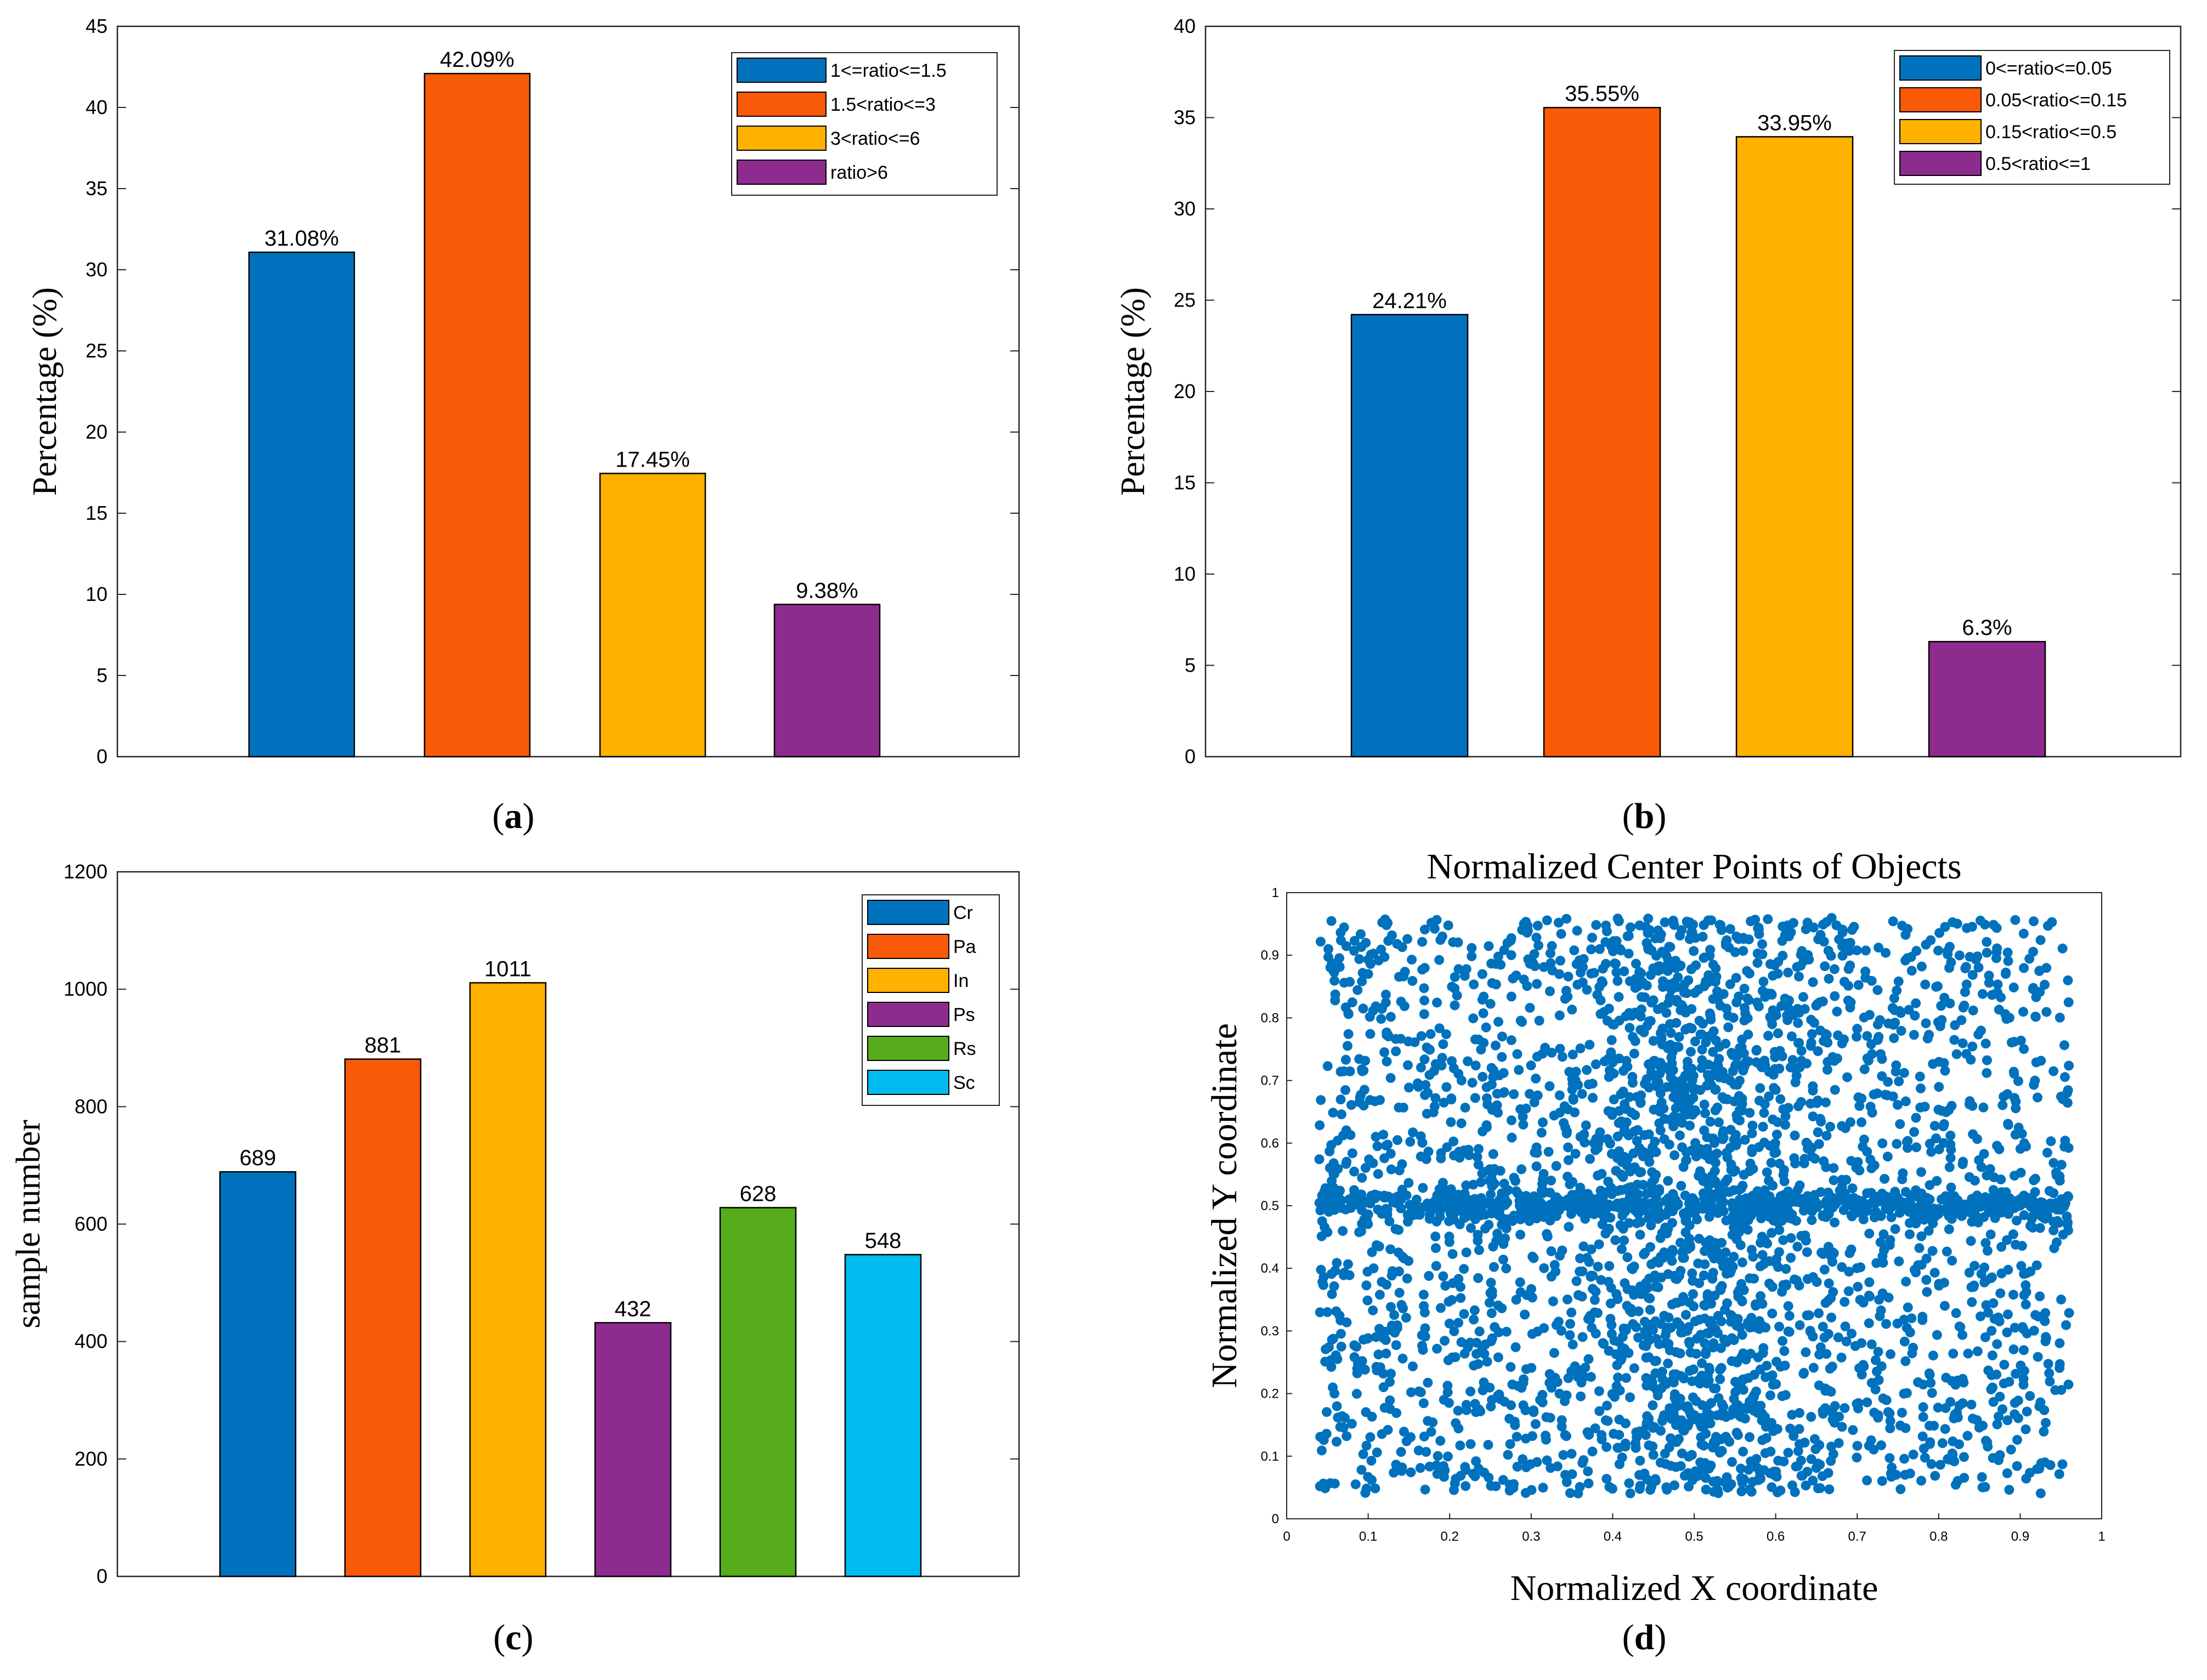 This screenshot has height=1680, width=2207. I want to click on legend-entry: Pa, so click(964, 947).